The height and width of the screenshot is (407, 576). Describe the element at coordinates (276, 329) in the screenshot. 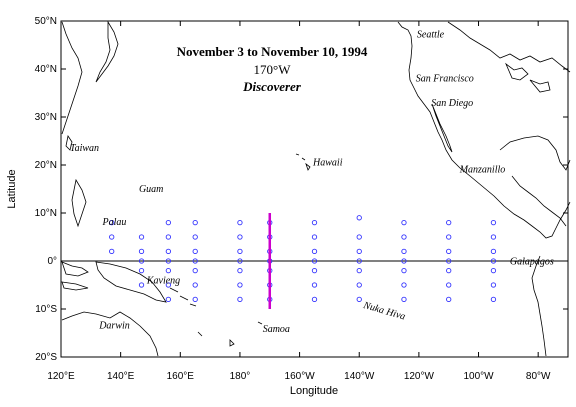

I see `place-label: Samoa` at that location.